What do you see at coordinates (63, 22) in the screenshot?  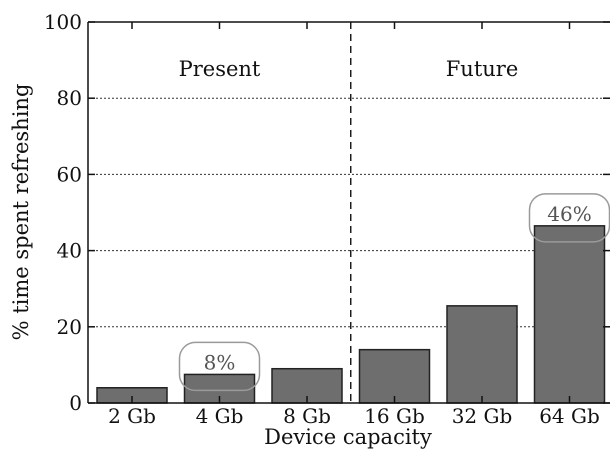 I see `y-tick-label: 100` at bounding box center [63, 22].